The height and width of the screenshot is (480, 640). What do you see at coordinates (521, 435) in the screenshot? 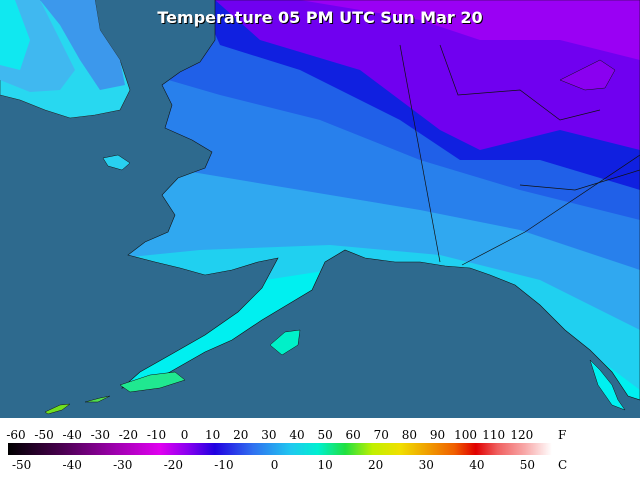
I see `fahrenheit-label: 120` at bounding box center [521, 435].